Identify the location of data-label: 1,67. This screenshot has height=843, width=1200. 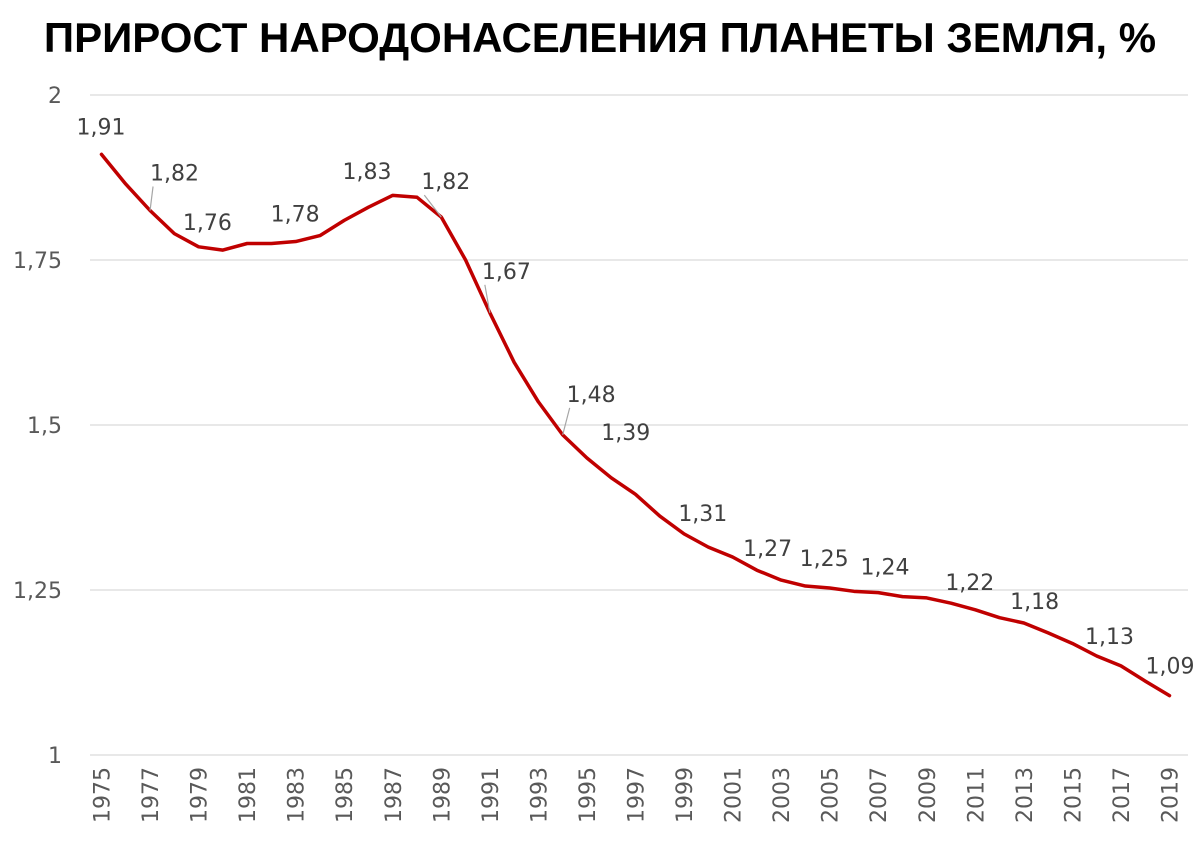
(506, 272).